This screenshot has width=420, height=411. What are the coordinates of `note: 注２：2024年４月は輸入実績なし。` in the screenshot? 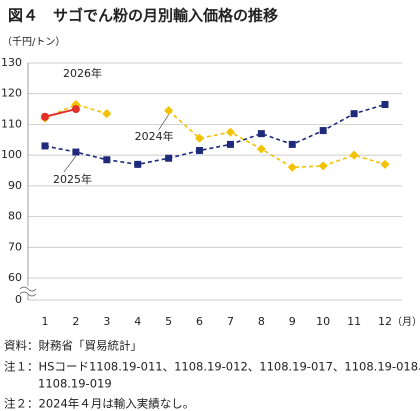 It's located at (99, 404).